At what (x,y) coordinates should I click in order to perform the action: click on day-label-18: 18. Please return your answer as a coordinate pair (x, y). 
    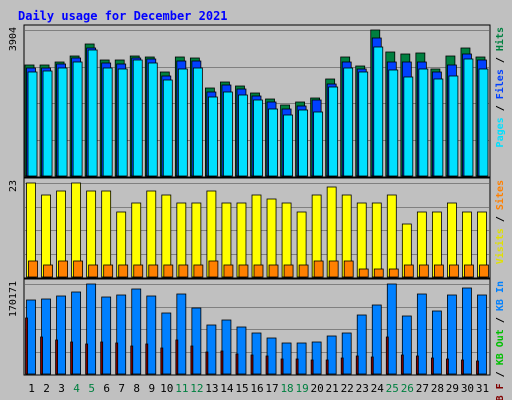
    Looking at the image, I should click on (286, 388).